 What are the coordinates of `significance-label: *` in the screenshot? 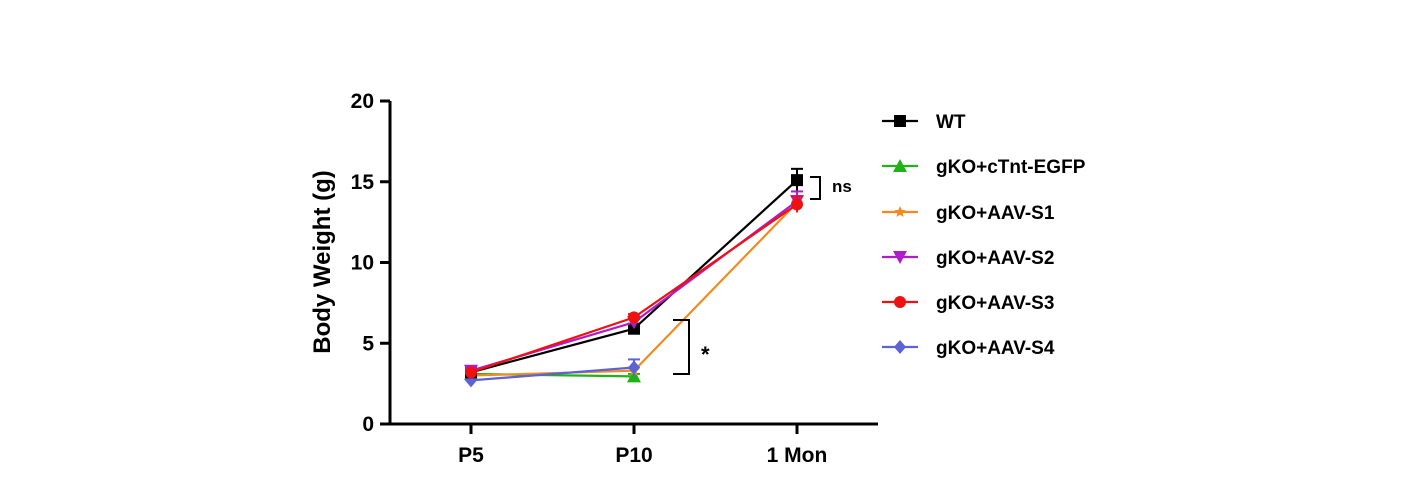 It's located at (705, 354).